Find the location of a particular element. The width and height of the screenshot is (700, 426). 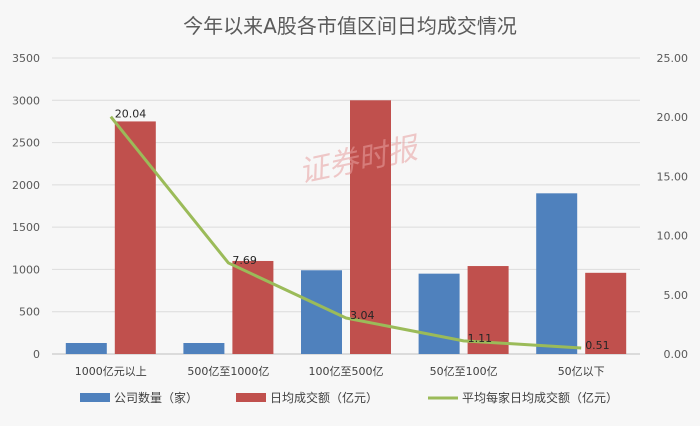

legend-label: 平均每家日均成交额（亿元） is located at coordinates (540, 397).